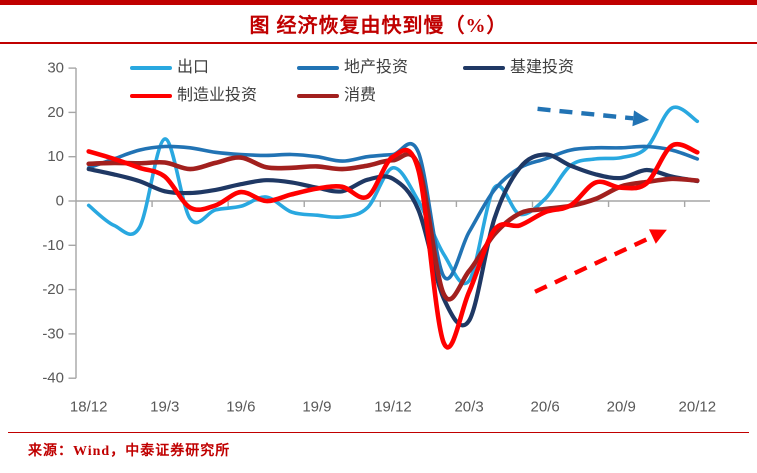 The height and width of the screenshot is (473, 757). Describe the element at coordinates (376, 67) in the screenshot. I see `legend-label: 地产投资` at that location.